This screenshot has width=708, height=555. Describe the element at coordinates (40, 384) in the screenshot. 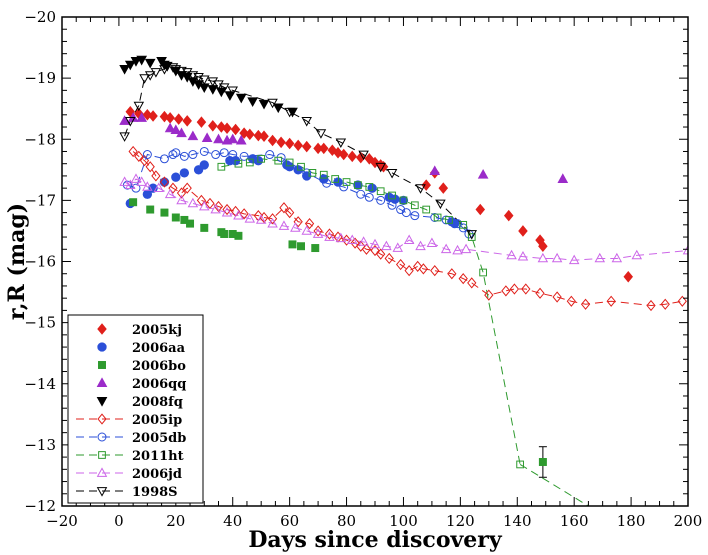

I see `y-tick-label: −14` at that location.